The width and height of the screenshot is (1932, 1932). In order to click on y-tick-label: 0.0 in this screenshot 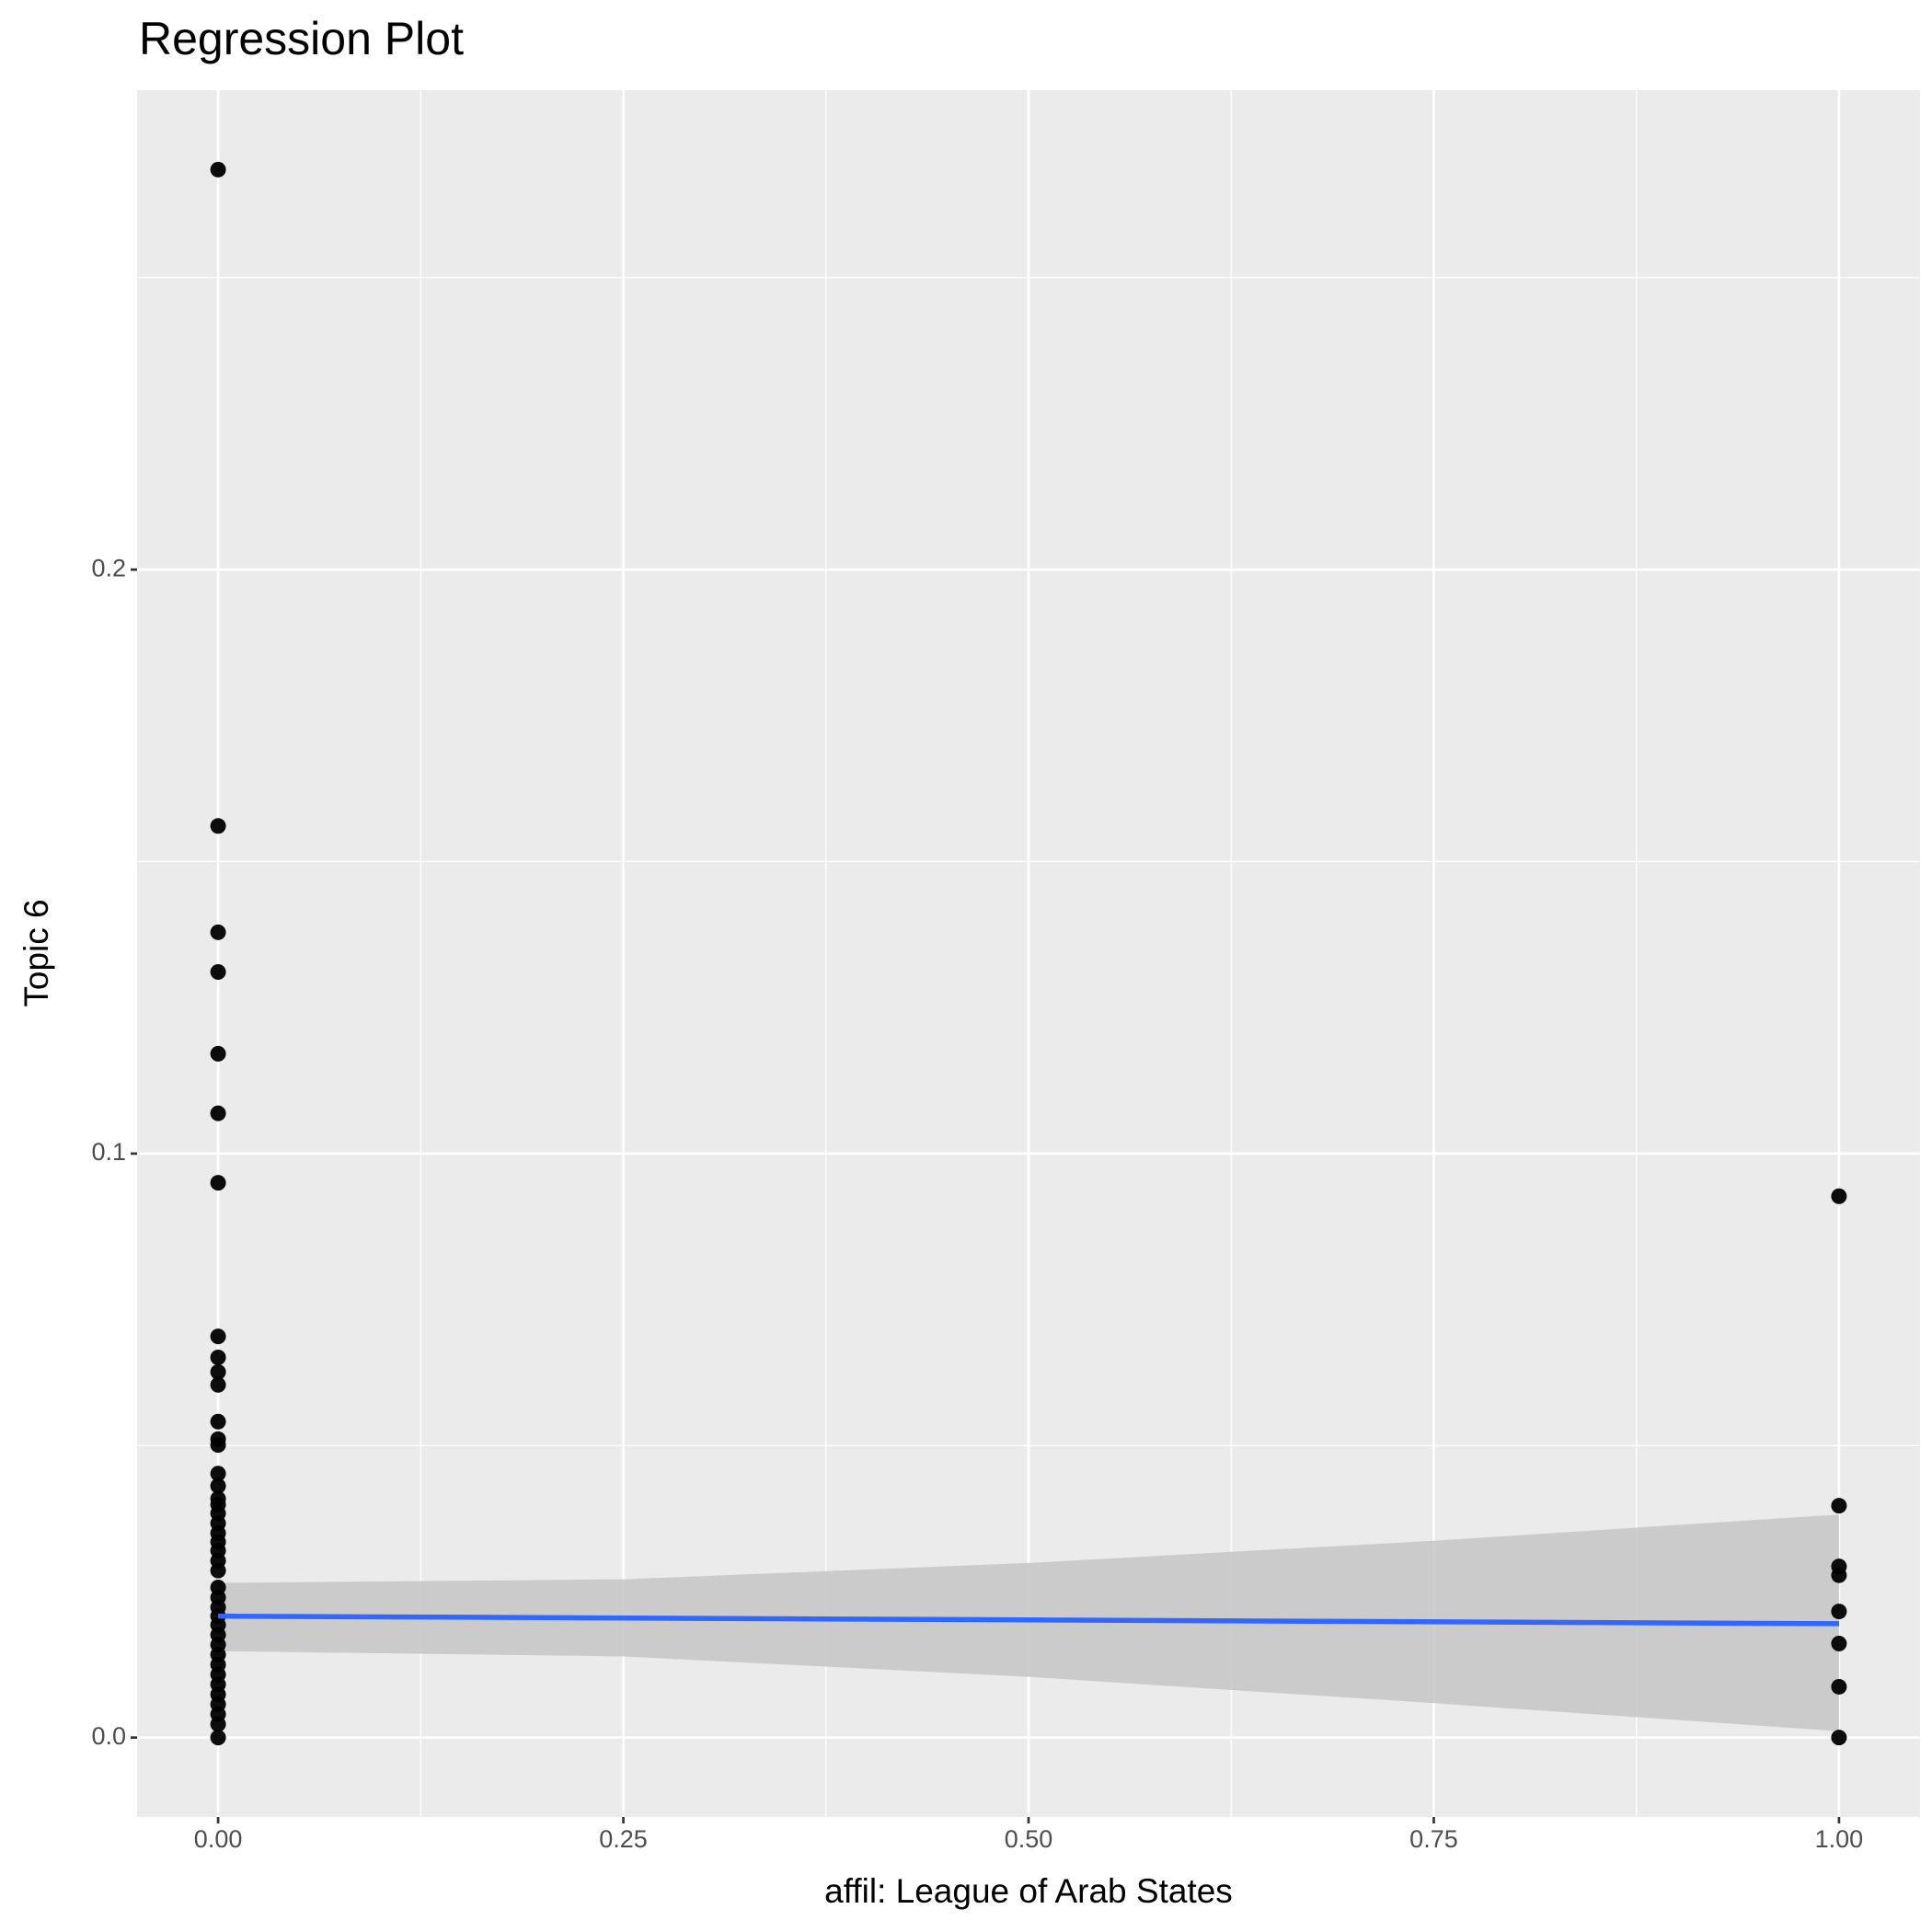, I will do `click(108, 1736)`.